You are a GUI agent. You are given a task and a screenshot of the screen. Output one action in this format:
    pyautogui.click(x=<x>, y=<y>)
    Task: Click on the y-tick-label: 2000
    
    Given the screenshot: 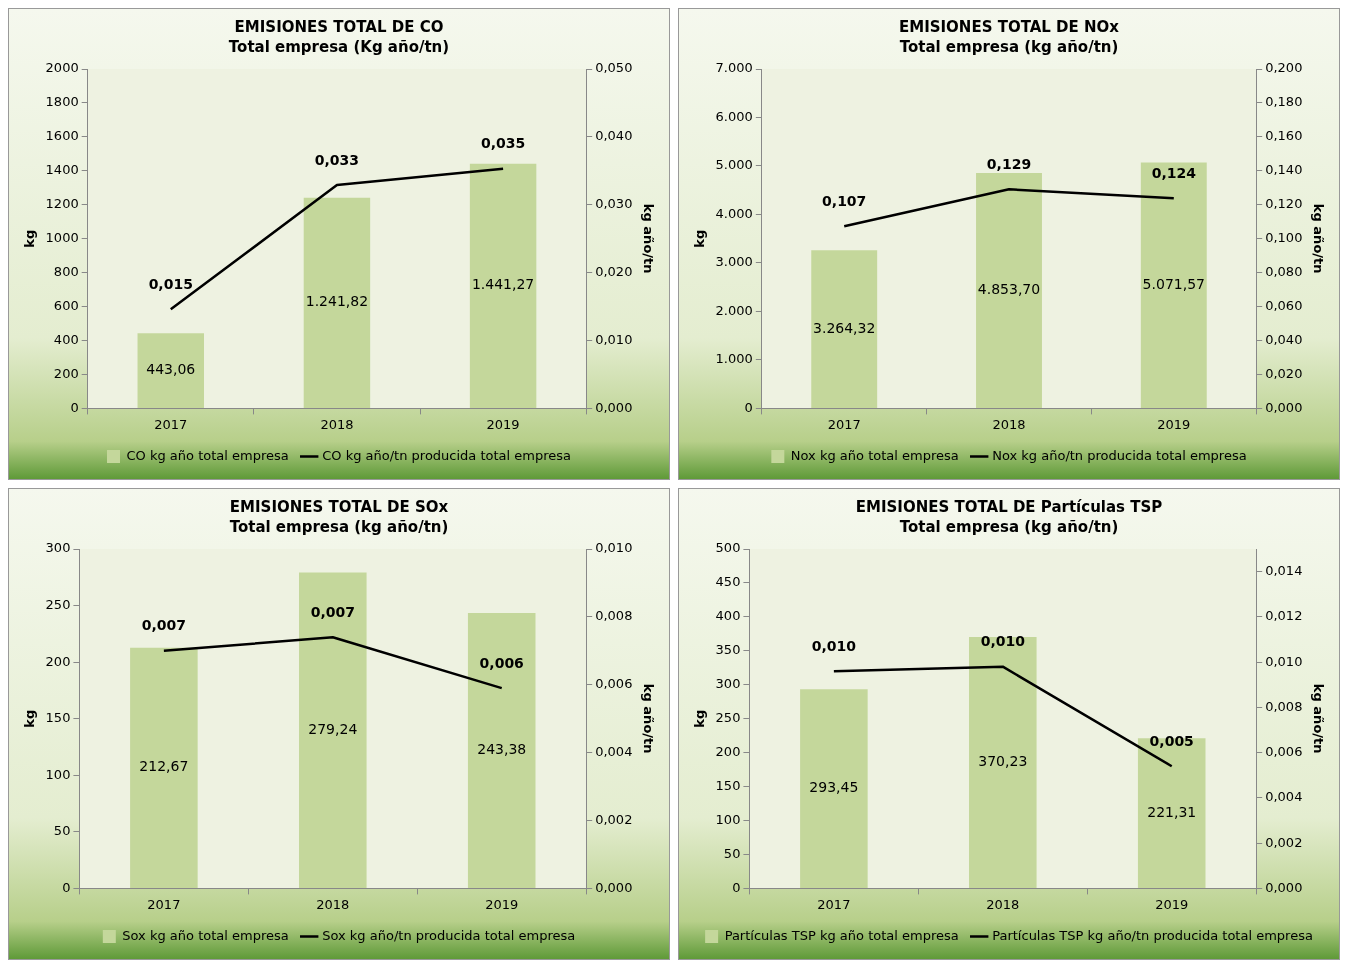 What is the action you would take?
    pyautogui.click(x=62, y=68)
    